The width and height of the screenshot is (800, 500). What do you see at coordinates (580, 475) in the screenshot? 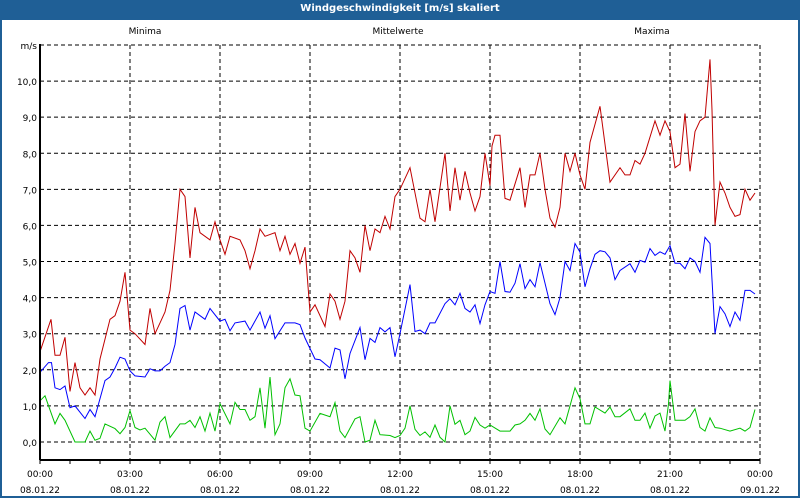
I see `x-tick-label-time: 18:00` at bounding box center [580, 475].